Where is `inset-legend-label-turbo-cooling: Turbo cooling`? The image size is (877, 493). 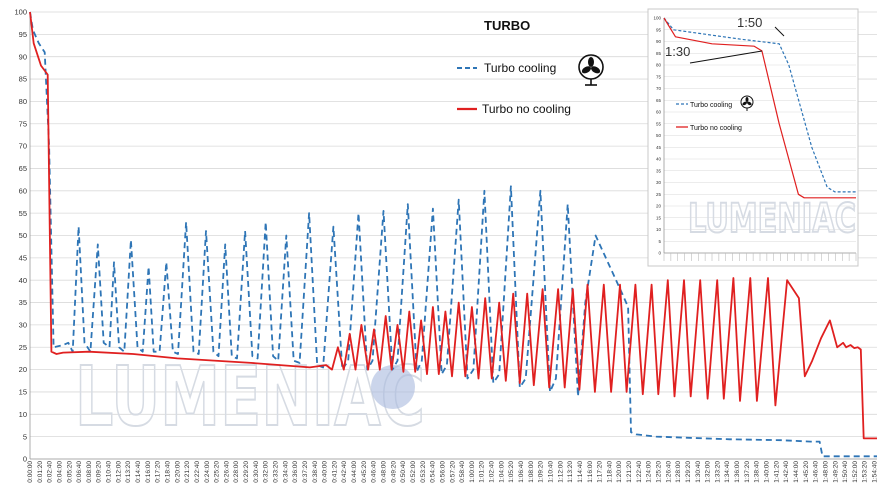
inset-legend-label-turbo-cooling: Turbo cooling is located at coordinates (711, 105).